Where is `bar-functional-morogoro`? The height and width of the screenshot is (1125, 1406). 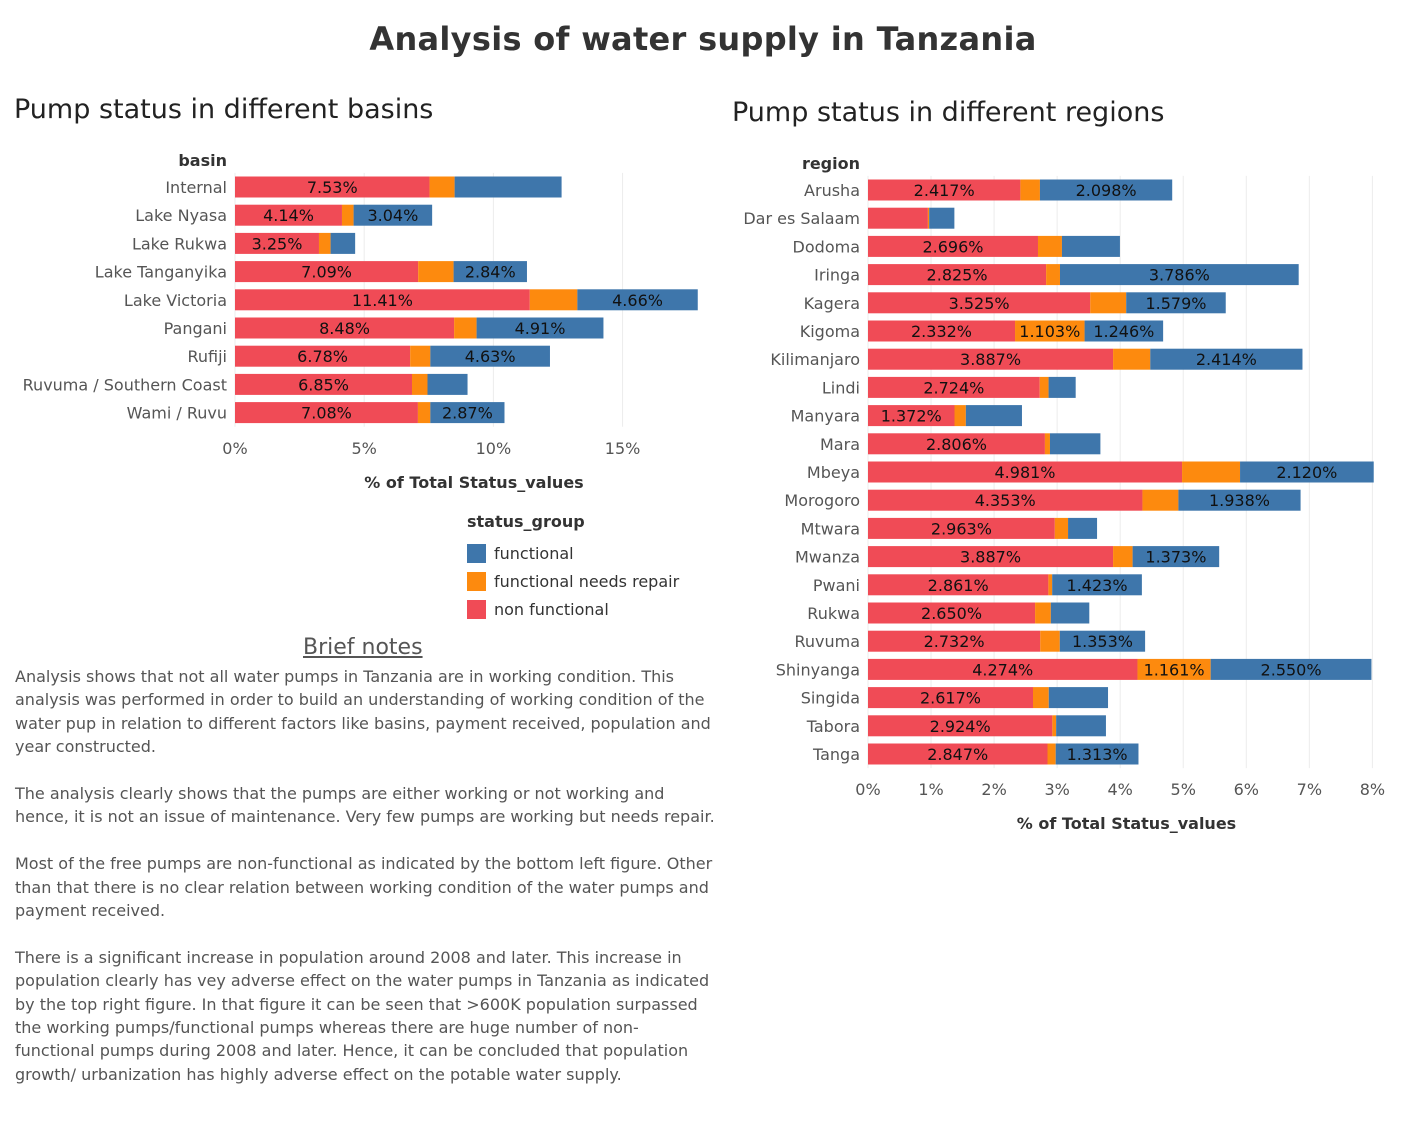
bar-functional-morogoro is located at coordinates (1239, 500).